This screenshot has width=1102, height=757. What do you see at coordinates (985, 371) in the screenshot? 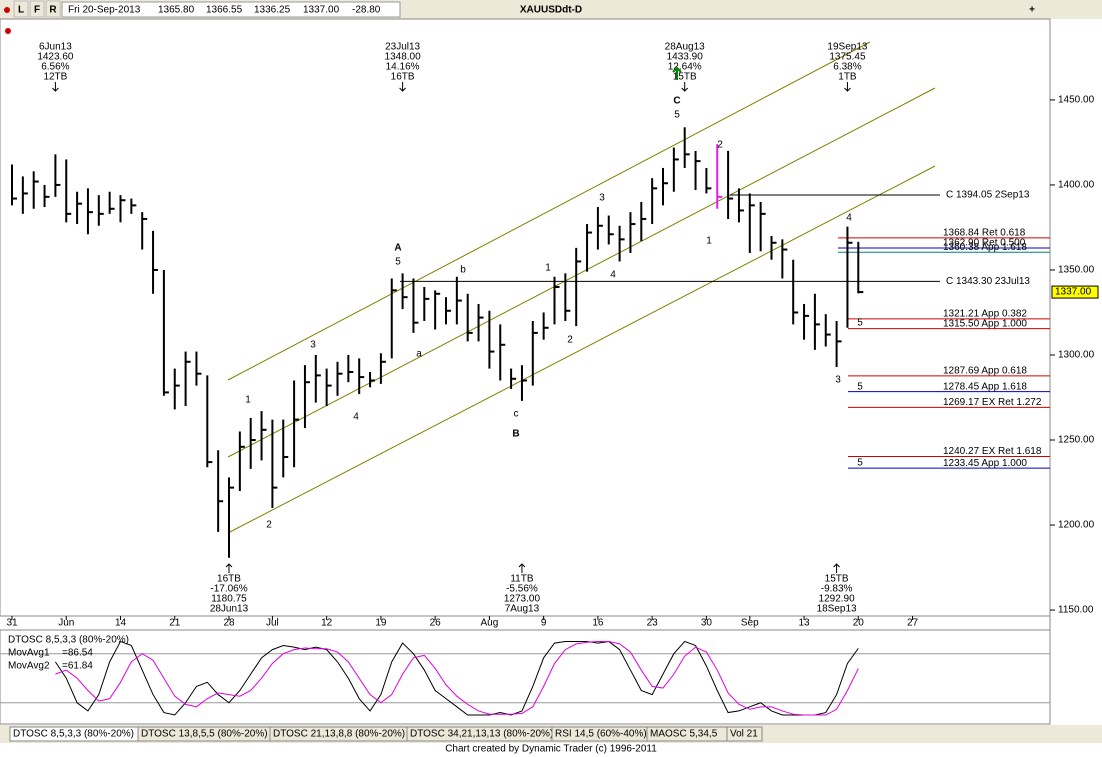
I see `level-label: 1287.69 App 0.618` at bounding box center [985, 371].